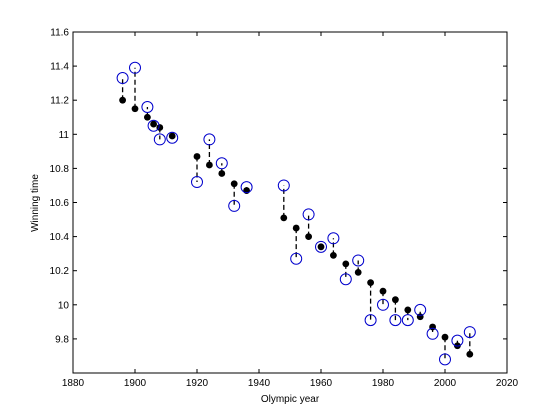 The width and height of the screenshot is (560, 420). Describe the element at coordinates (197, 383) in the screenshot. I see `x-tick-label: 1920` at that location.